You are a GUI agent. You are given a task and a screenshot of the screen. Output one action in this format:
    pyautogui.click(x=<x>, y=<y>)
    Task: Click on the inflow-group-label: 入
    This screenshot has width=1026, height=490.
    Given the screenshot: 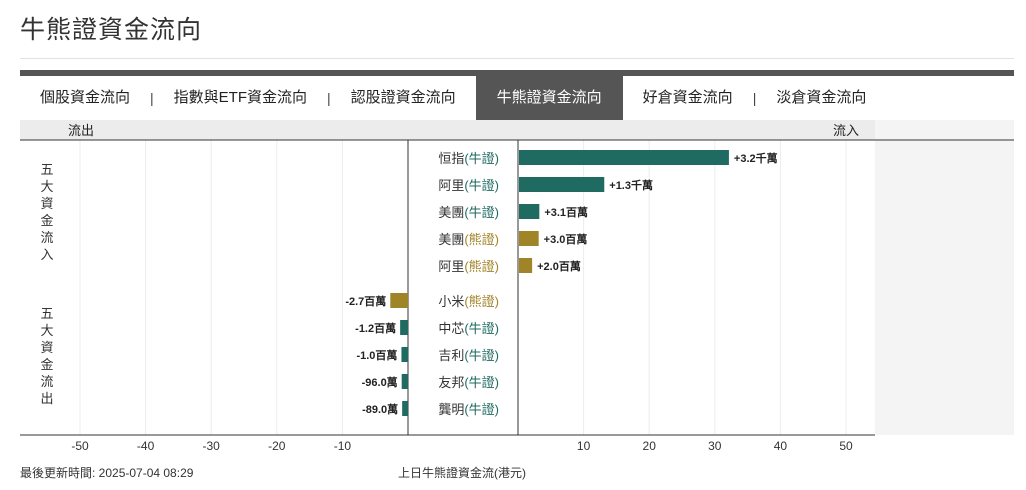 What is the action you would take?
    pyautogui.click(x=46, y=254)
    